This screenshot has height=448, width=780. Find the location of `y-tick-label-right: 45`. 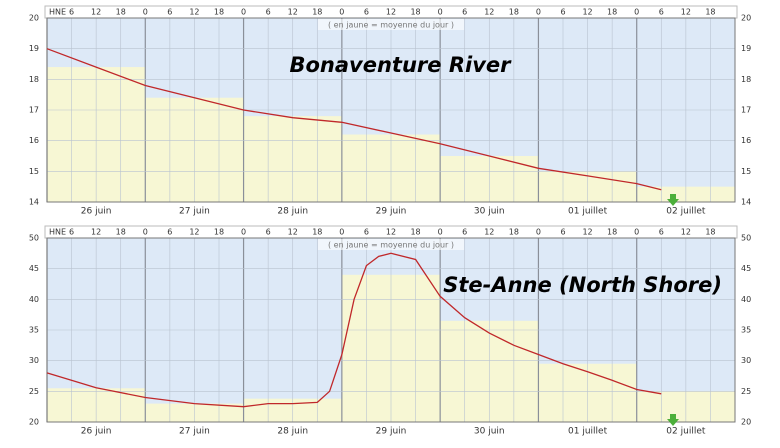

y-tick-label-right: 45 is located at coordinates (746, 268).